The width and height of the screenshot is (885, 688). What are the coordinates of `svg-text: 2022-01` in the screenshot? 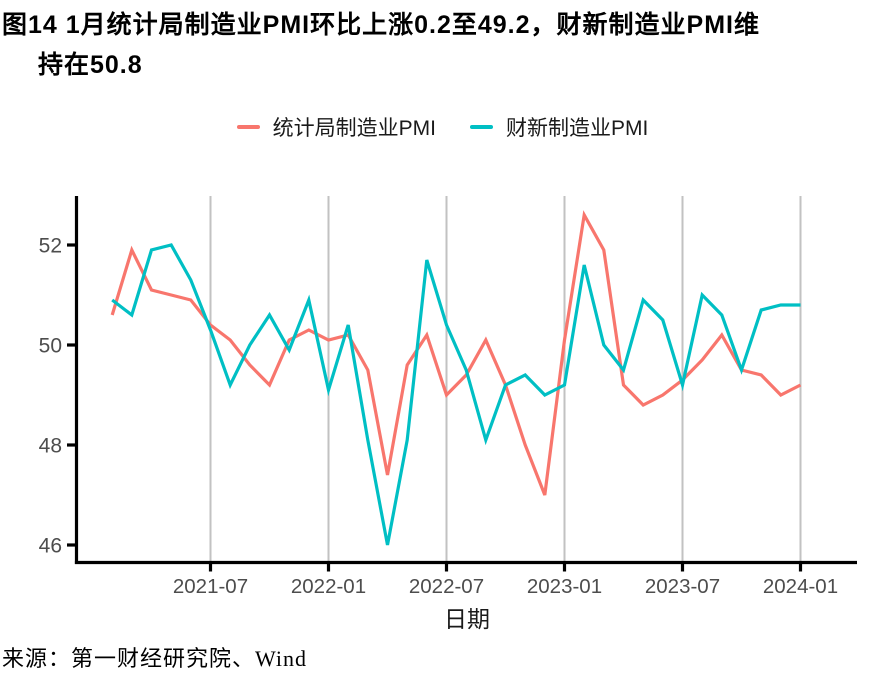 It's located at (328, 586).